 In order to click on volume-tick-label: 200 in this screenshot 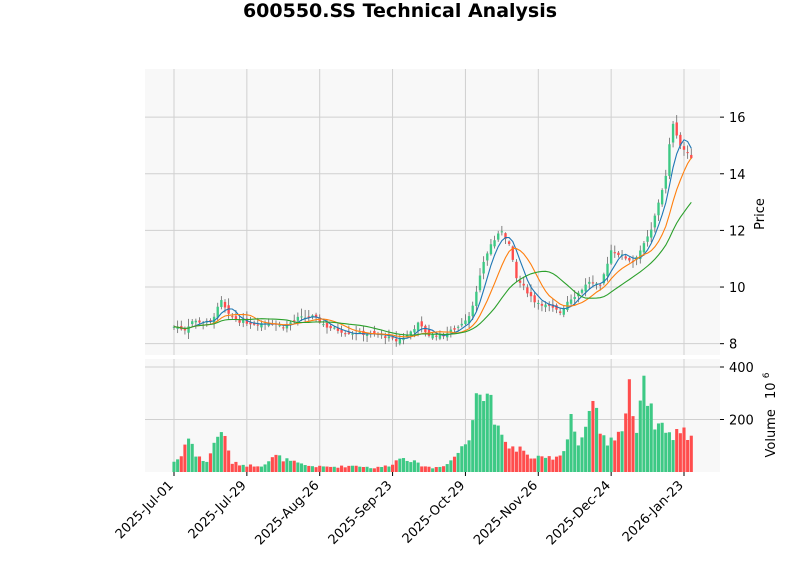, I will do `click(741, 421)`.